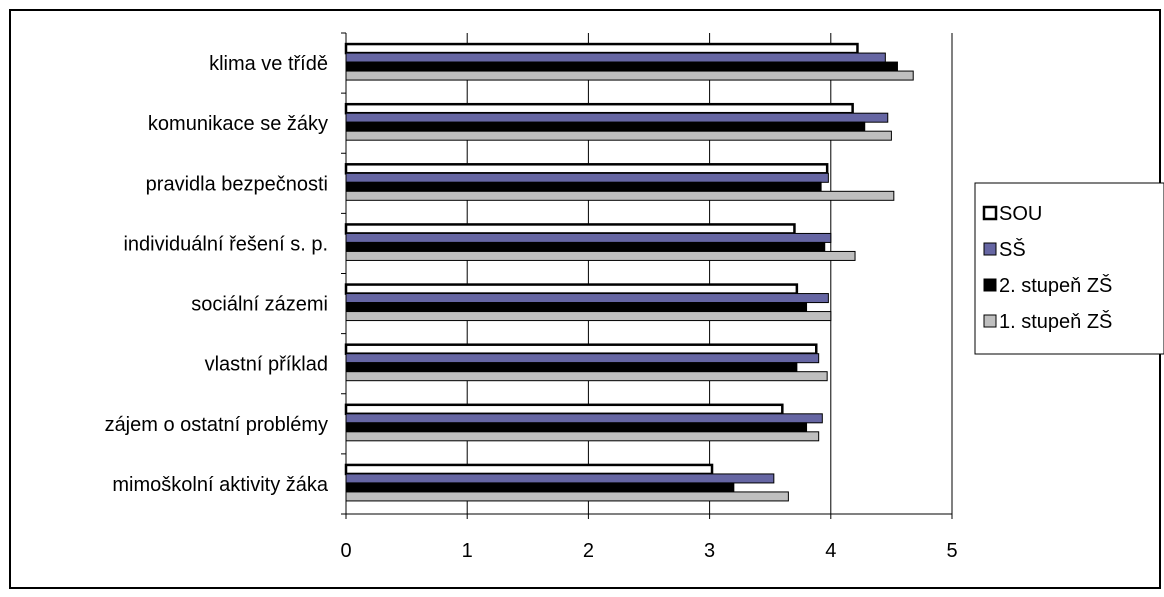 The width and height of the screenshot is (1164, 597). I want to click on legend-box, so click(1069, 268).